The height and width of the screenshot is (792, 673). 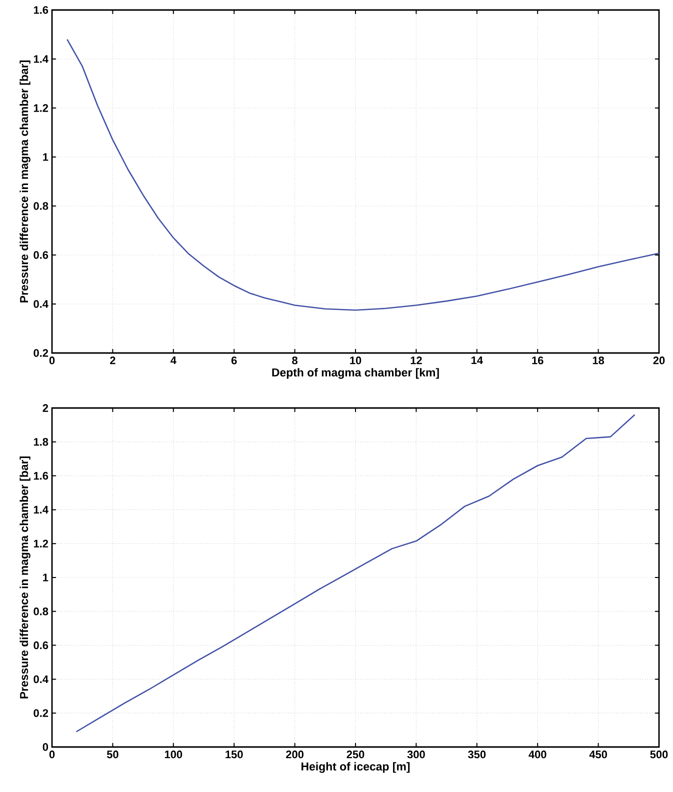 What do you see at coordinates (112, 754) in the screenshot?
I see `x-tick-label: 50` at bounding box center [112, 754].